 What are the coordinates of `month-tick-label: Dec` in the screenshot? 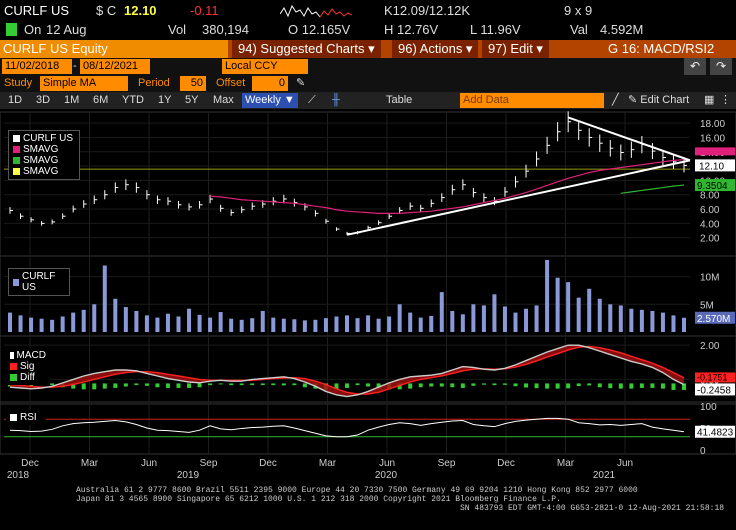 It's located at (506, 463).